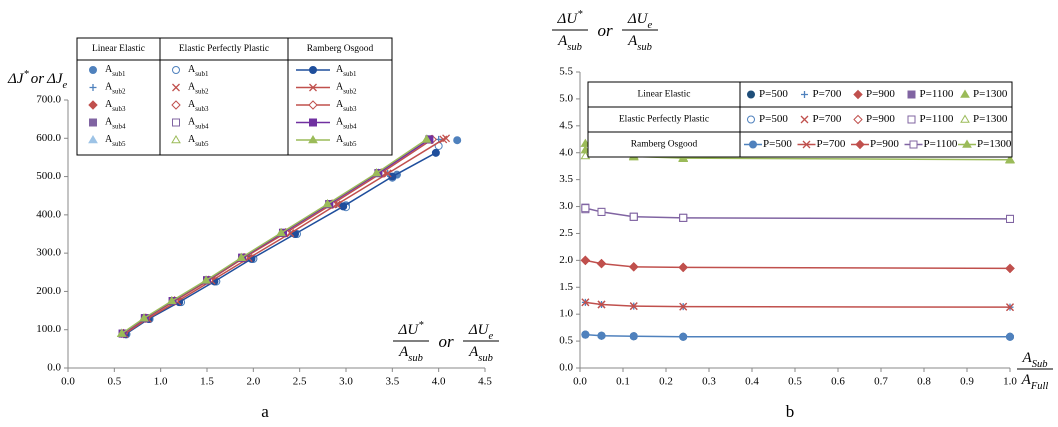  What do you see at coordinates (790, 411) in the screenshot?
I see `caption: b` at bounding box center [790, 411].